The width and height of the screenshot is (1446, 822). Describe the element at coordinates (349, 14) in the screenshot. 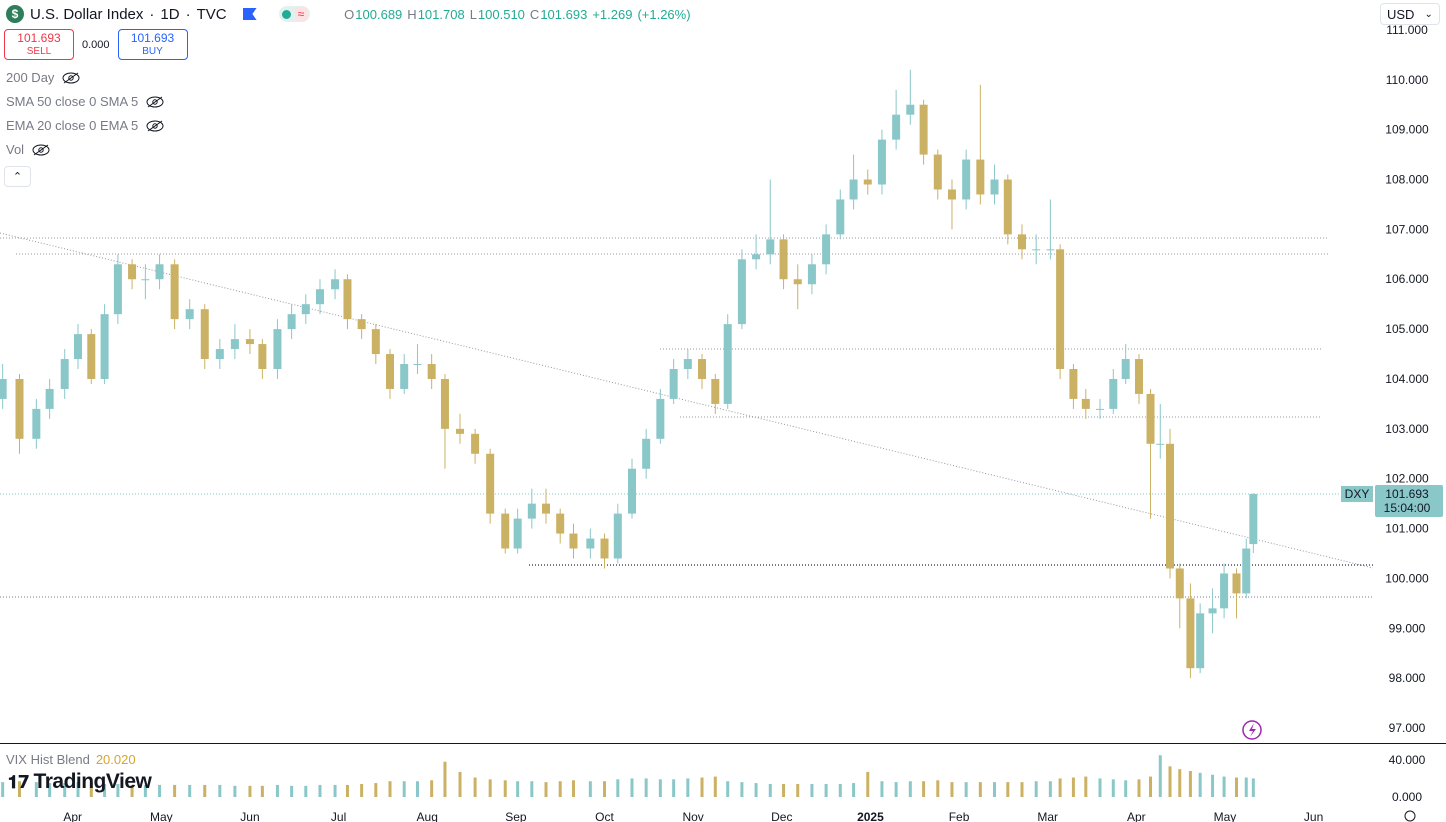

I see `ohlc-key: O` at that location.